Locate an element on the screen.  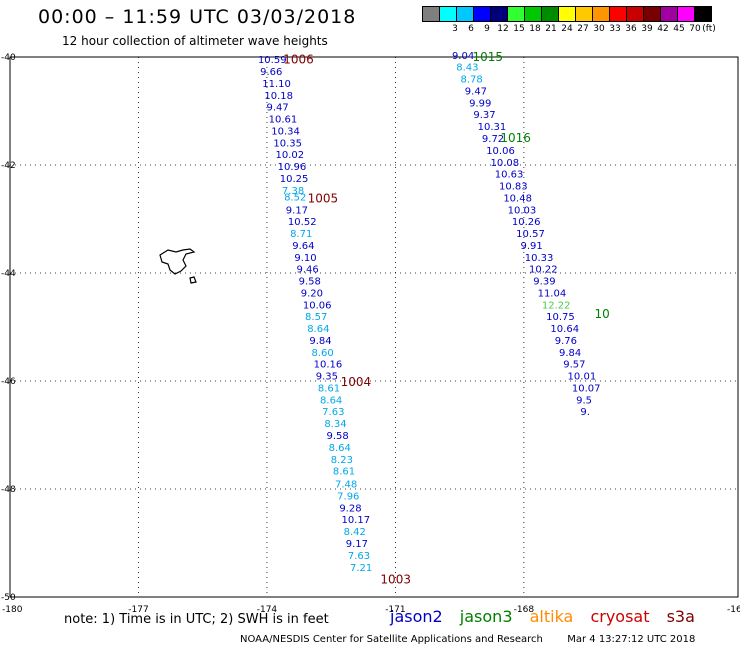
legend-tick-label: 45 is located at coordinates (679, 29).